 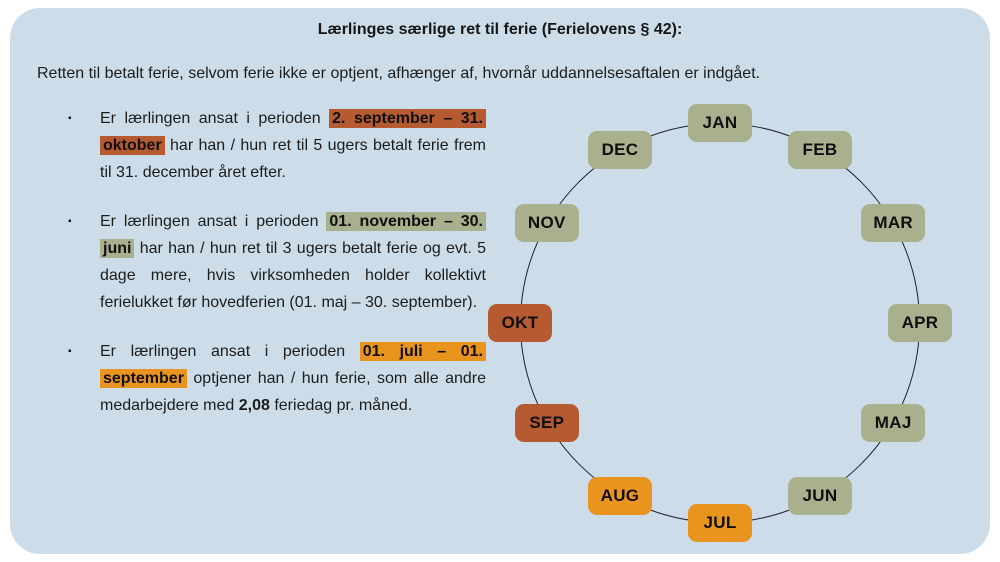 I want to click on month-sep: SEP, so click(x=546, y=423).